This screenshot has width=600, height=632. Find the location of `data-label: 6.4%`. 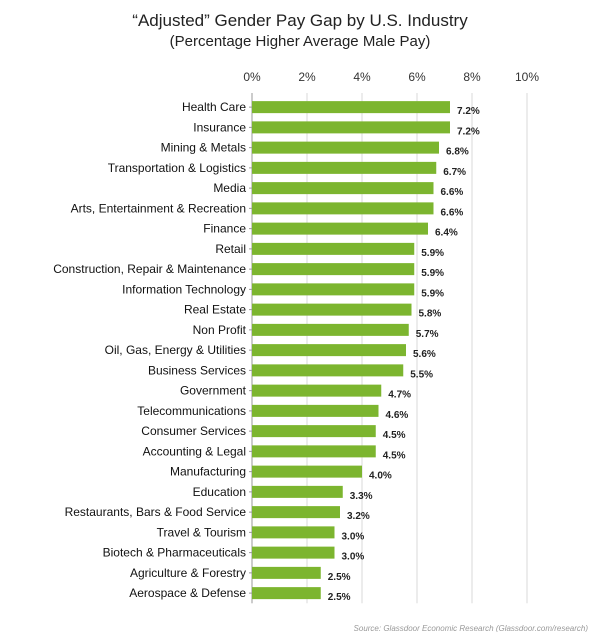

data-label: 6.4% is located at coordinates (446, 233).